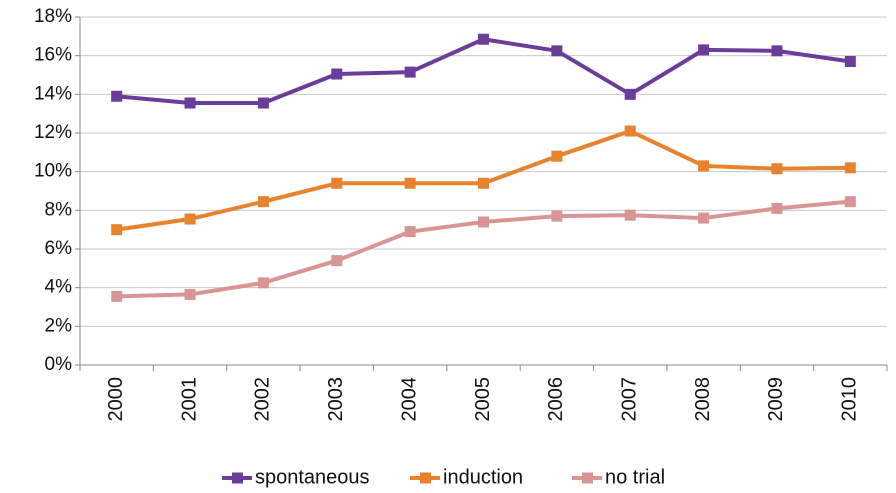  What do you see at coordinates (312, 477) in the screenshot?
I see `legend-label: spontaneous` at bounding box center [312, 477].